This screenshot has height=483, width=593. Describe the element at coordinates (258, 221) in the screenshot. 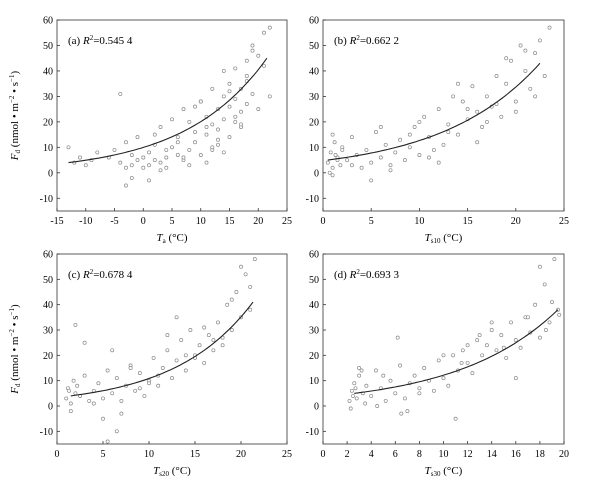

I see `x-tick-label: 20` at that location.